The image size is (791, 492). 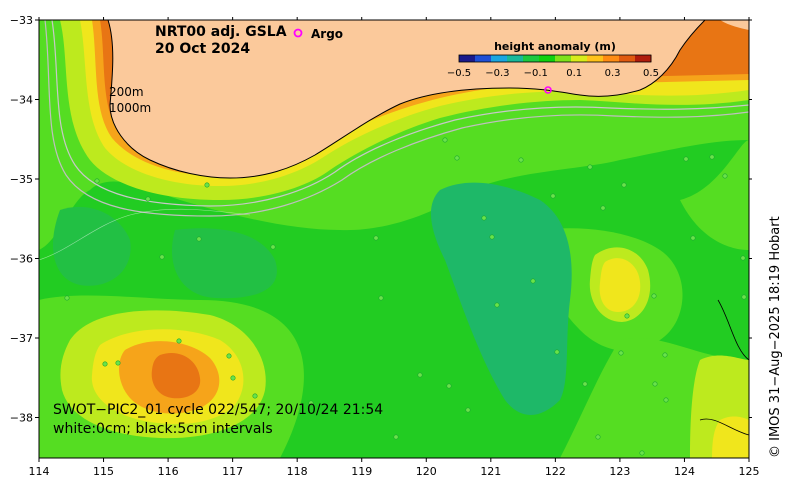 I want to click on isobath-label-200: 200m, so click(x=126, y=92).